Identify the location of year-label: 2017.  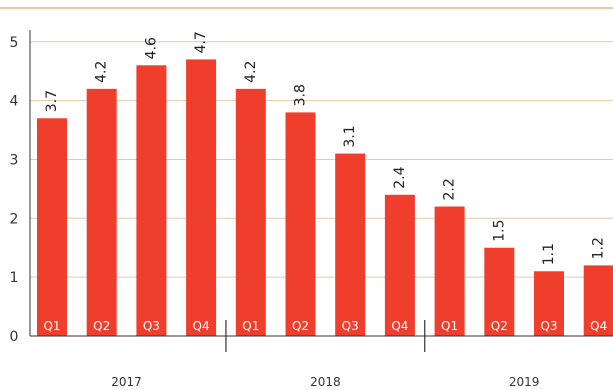
(126, 382).